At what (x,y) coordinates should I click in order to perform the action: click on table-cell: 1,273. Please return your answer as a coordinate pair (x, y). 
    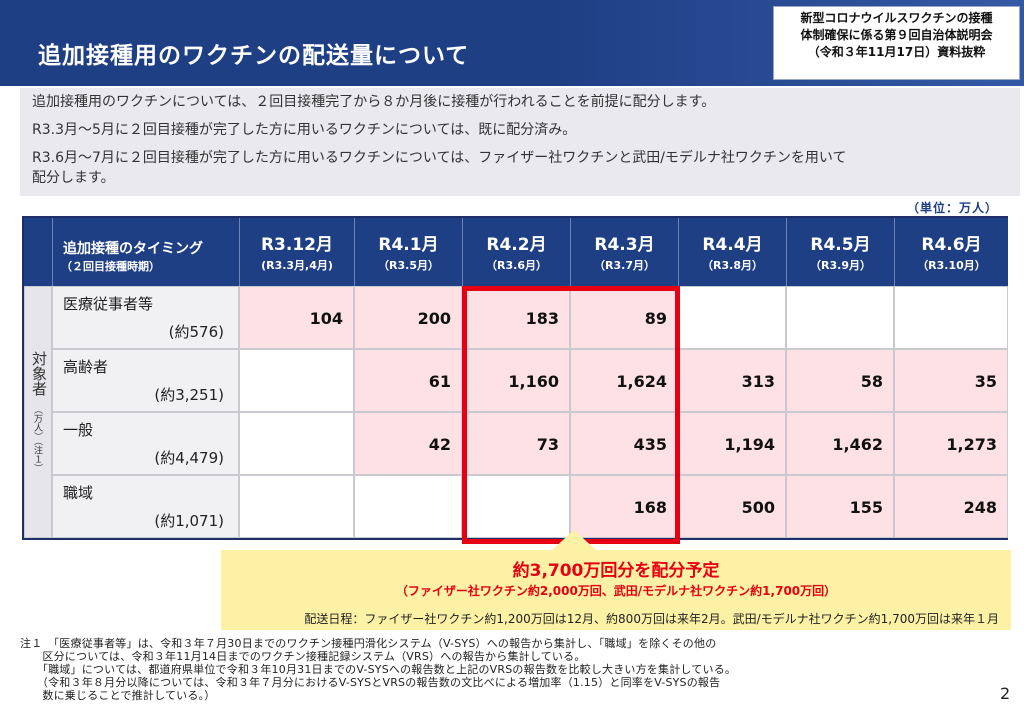
    Looking at the image, I should click on (951, 443).